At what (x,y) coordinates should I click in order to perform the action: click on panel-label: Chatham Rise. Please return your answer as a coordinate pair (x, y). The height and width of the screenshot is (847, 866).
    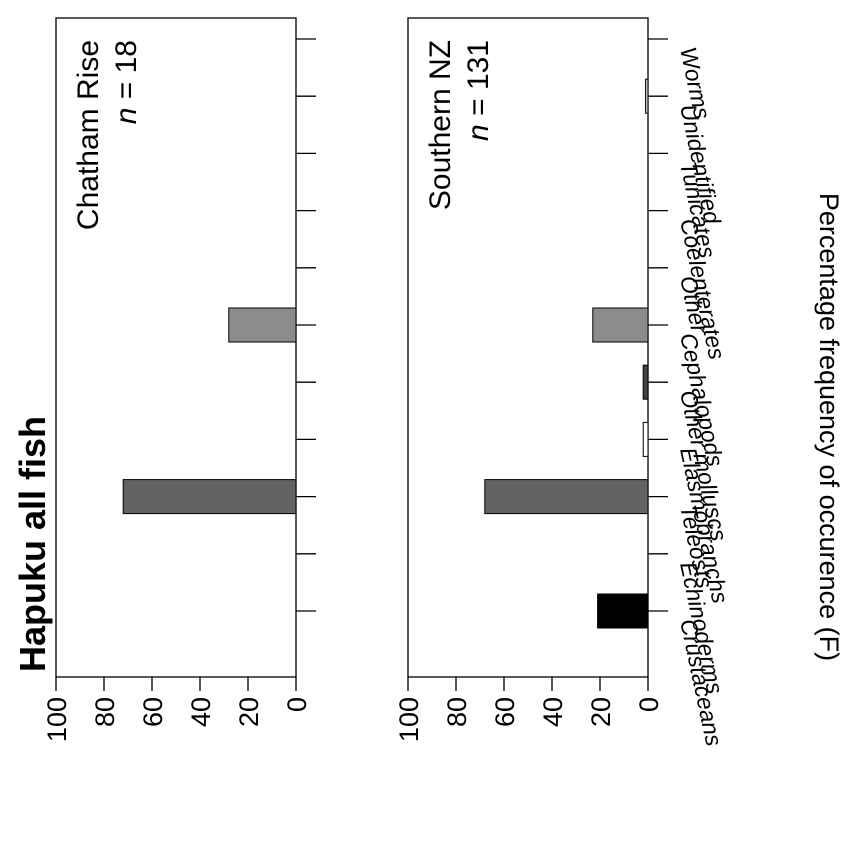
    Looking at the image, I should click on (88, 135).